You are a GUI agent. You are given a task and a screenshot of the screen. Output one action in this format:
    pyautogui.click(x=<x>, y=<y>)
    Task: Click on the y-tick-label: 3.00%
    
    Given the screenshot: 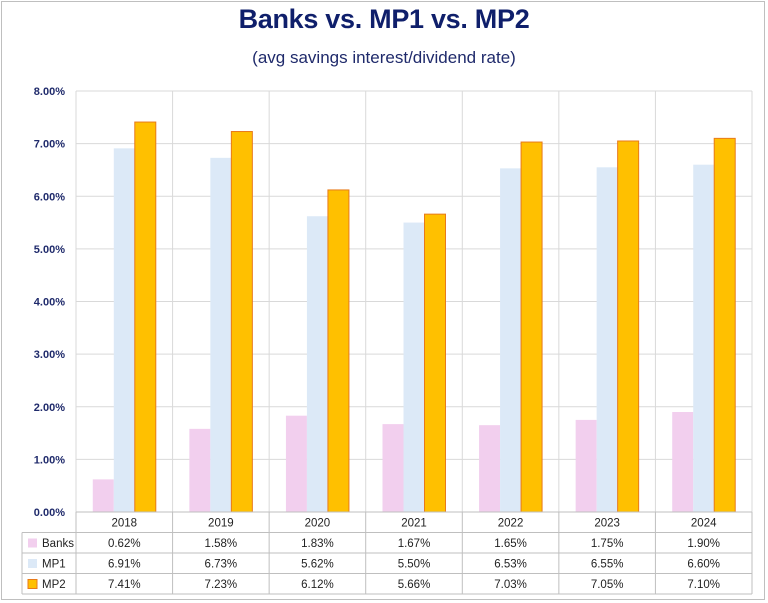 What is the action you would take?
    pyautogui.click(x=49, y=355)
    